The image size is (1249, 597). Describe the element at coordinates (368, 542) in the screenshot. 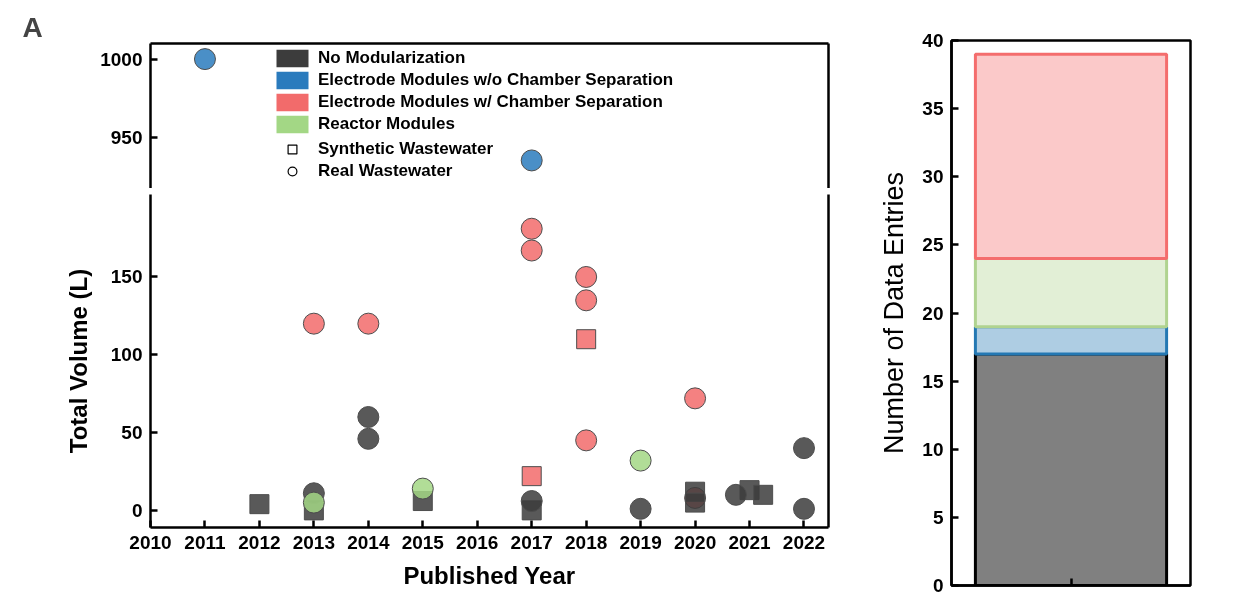

I see `x-tick-label: 2014` at that location.